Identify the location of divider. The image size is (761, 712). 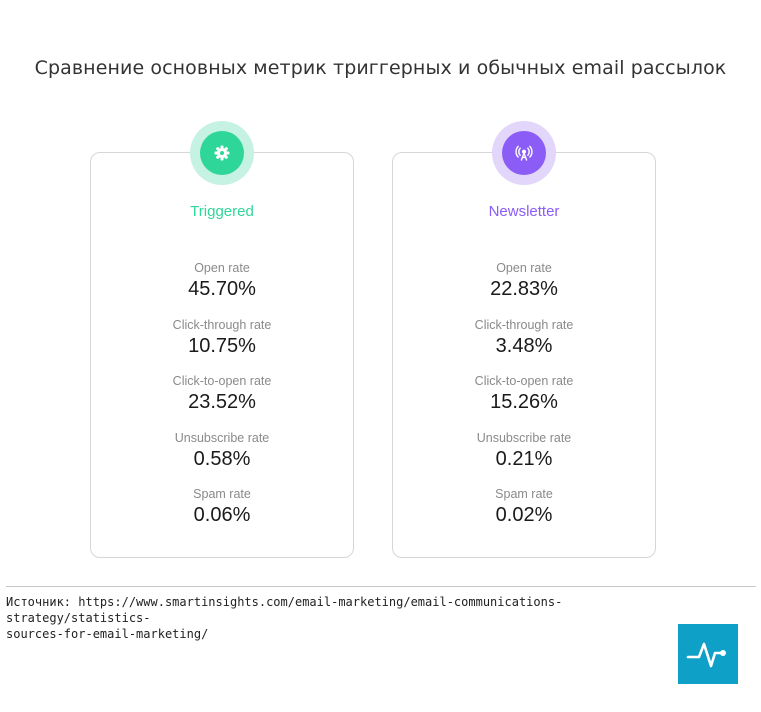
(381, 586).